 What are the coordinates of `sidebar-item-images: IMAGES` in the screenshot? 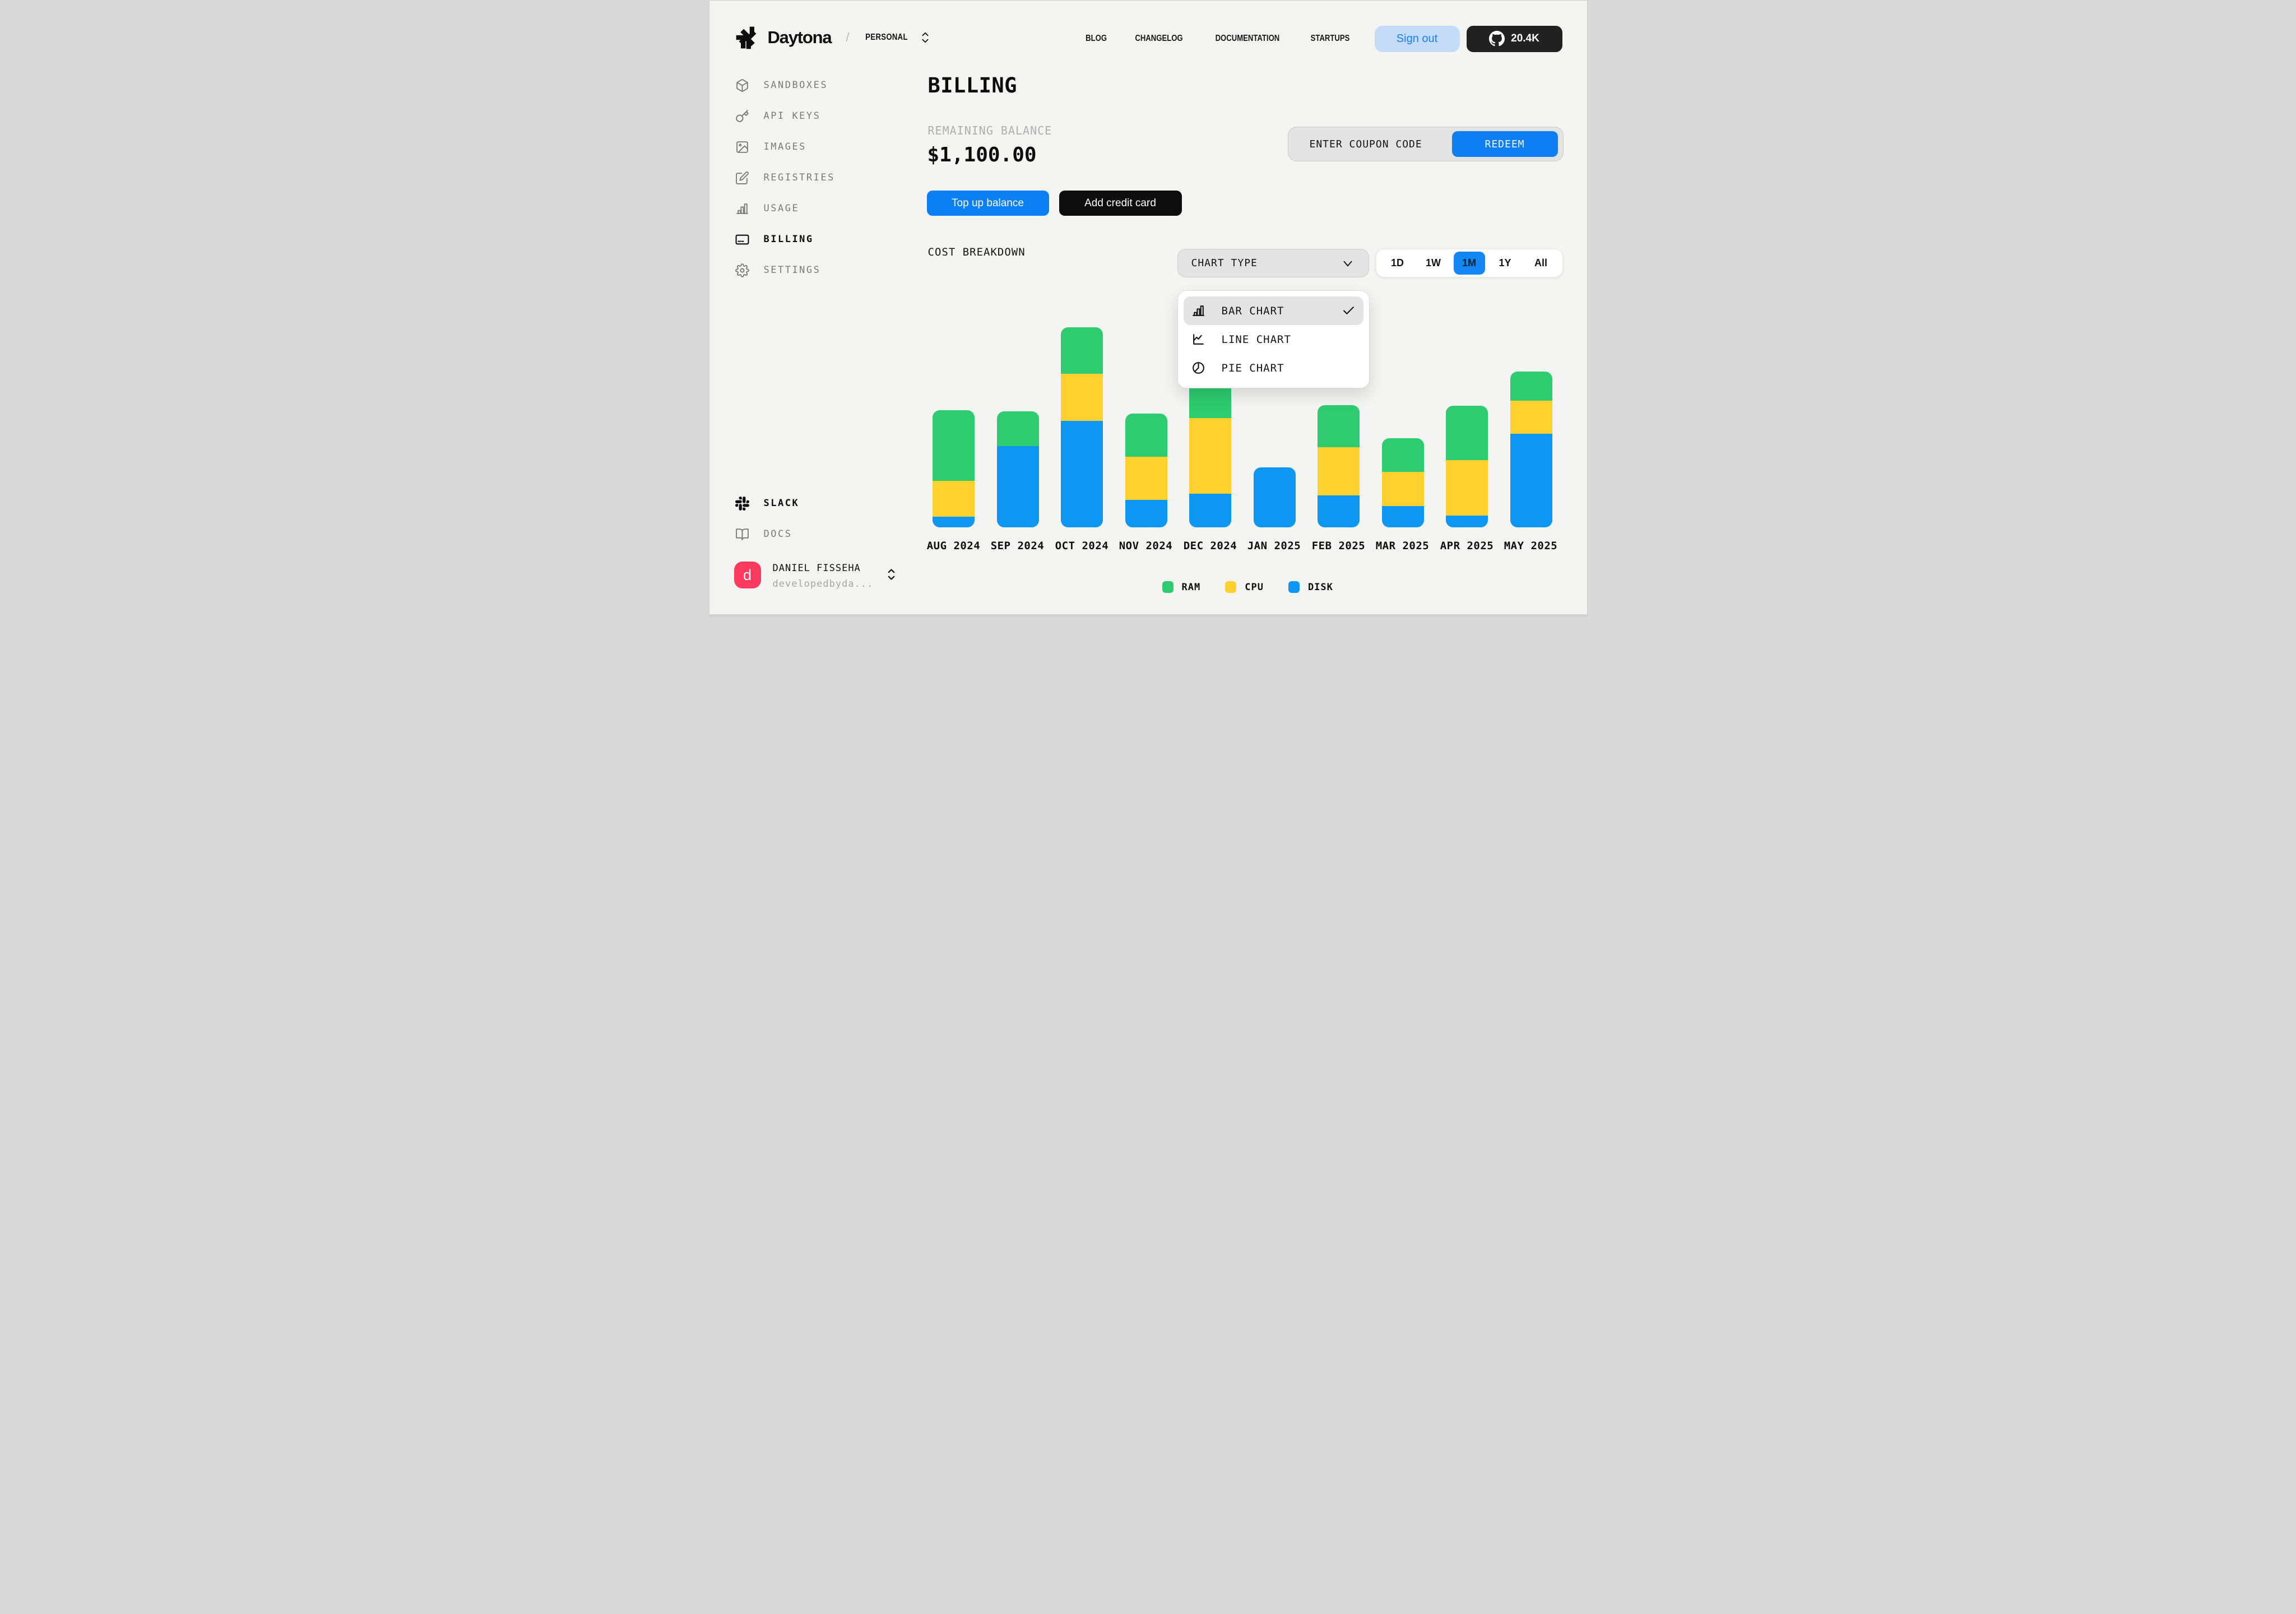 It's located at (770, 147).